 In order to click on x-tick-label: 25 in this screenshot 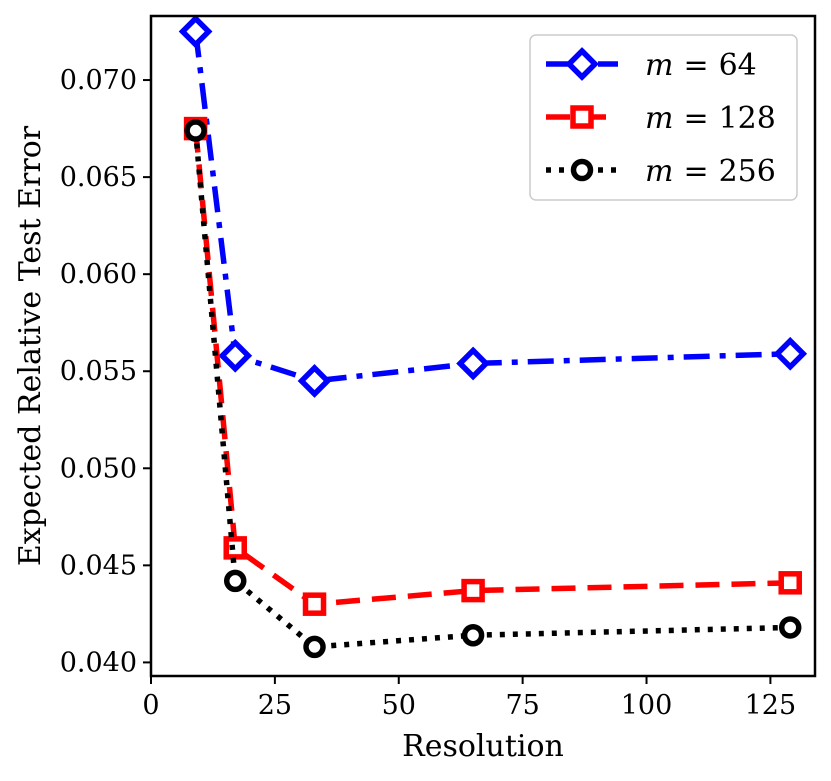, I will do `click(275, 705)`.